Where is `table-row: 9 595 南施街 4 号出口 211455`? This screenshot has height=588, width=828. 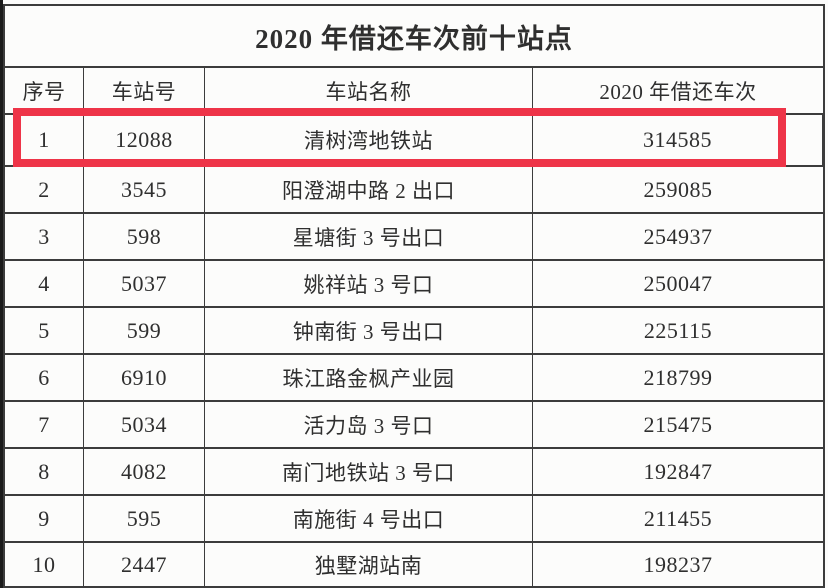 table-row: 9 595 南施街 4 号出口 211455 is located at coordinates (414, 517).